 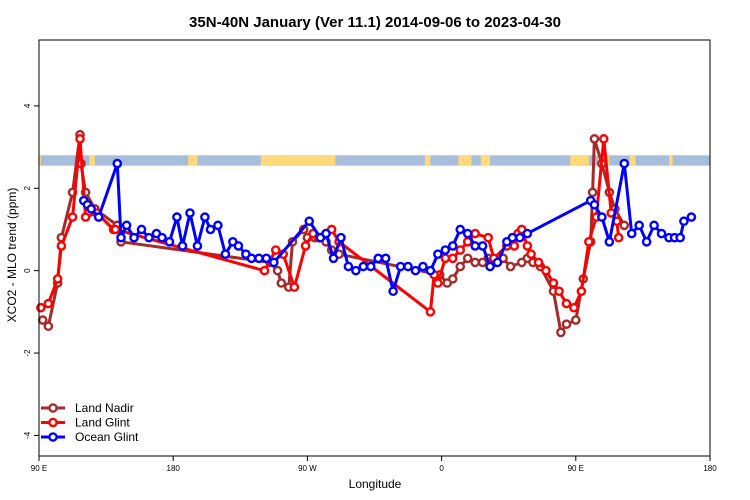 What do you see at coordinates (441, 468) in the screenshot?
I see `x-tick-label: 0` at bounding box center [441, 468].